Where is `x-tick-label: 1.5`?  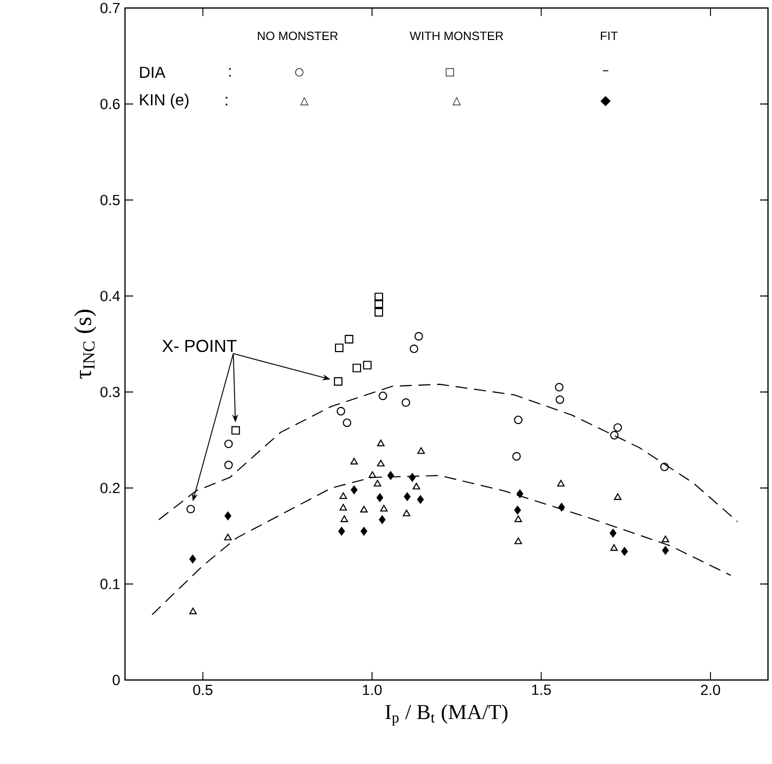 x-tick-label: 1.5 is located at coordinates (541, 689).